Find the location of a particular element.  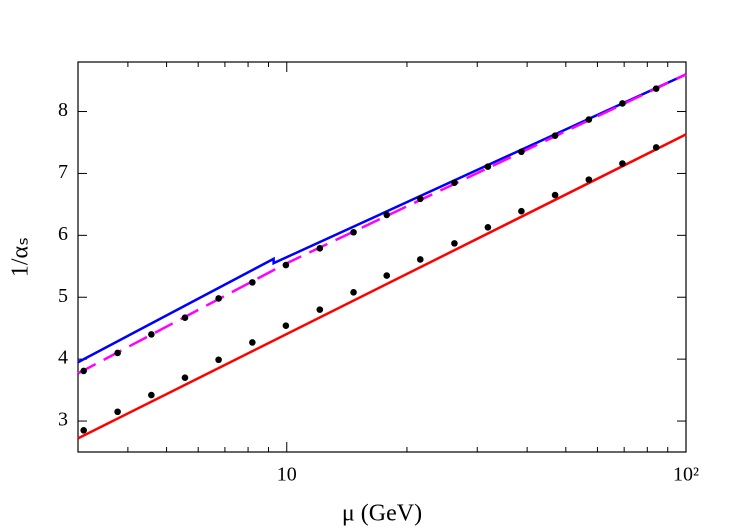

y-tick-label: 4 is located at coordinates (63, 358).